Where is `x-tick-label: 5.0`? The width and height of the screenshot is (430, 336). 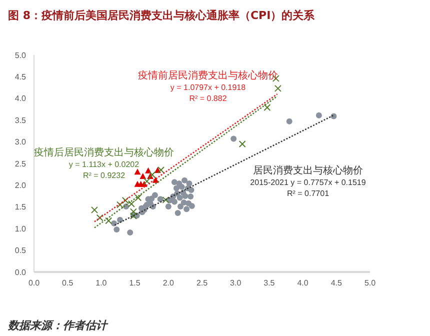 x-tick-label: 5.0 is located at coordinates (370, 283).